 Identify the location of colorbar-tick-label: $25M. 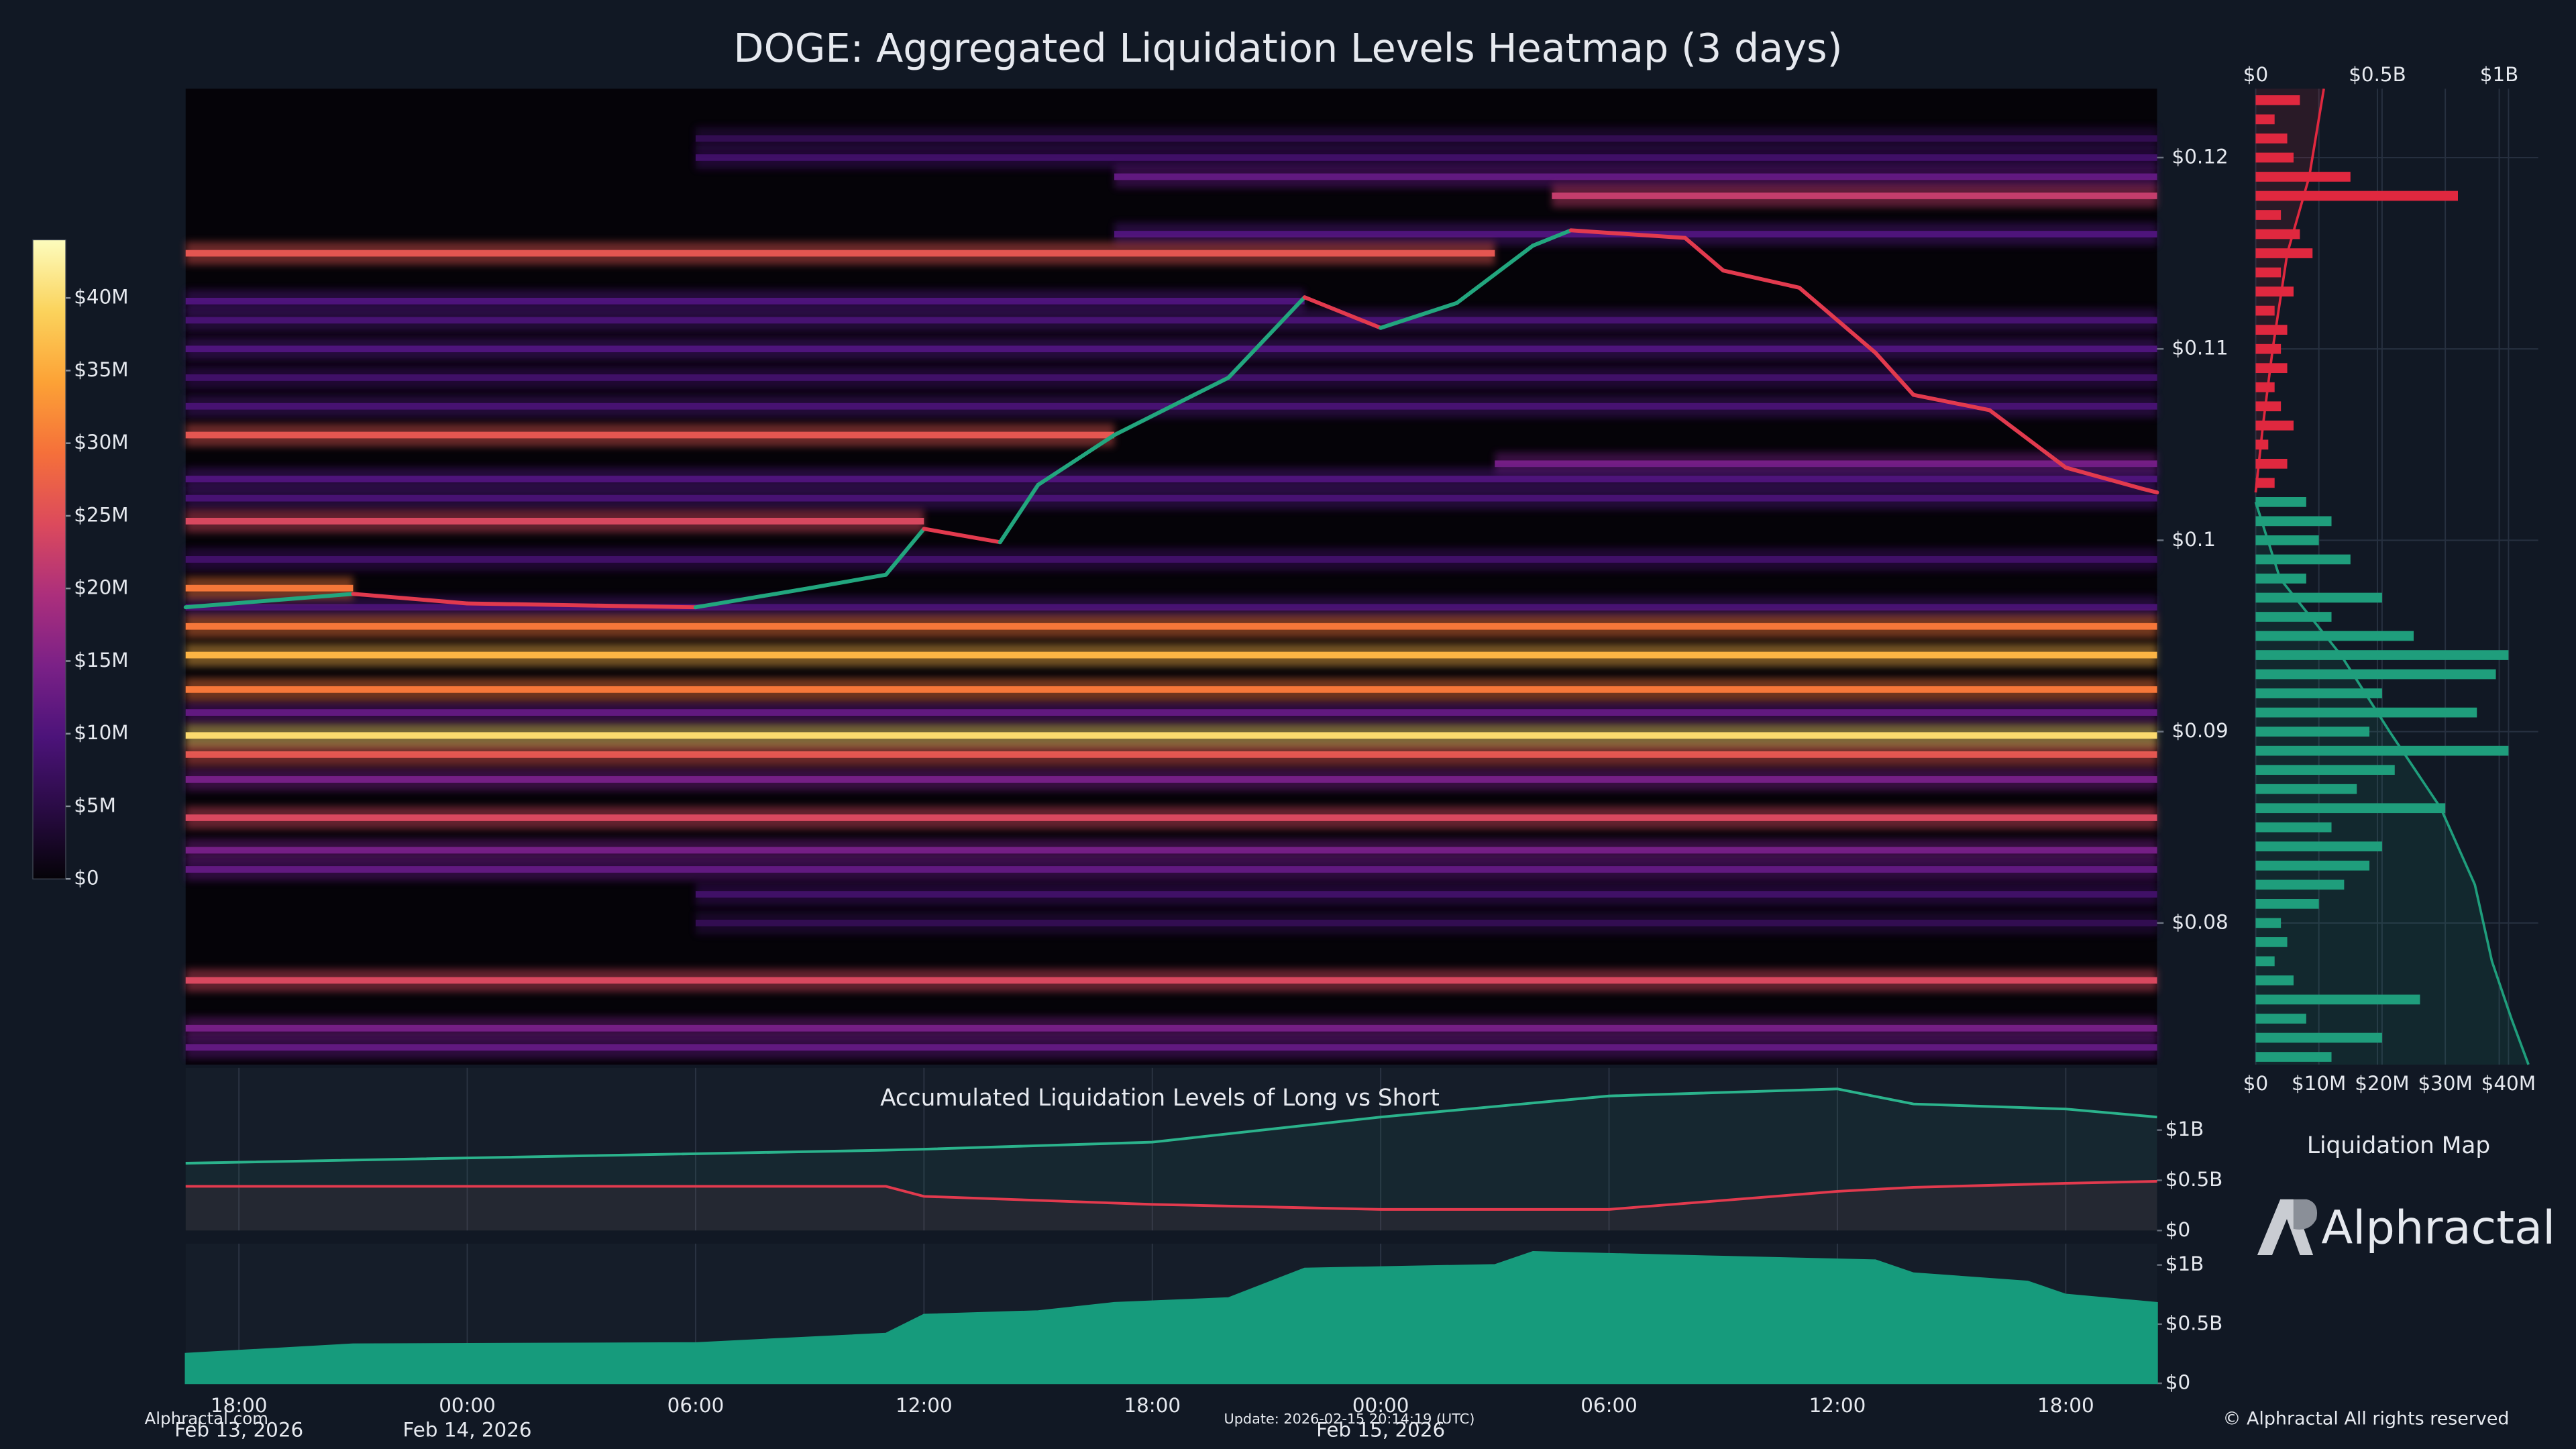
(101, 514).